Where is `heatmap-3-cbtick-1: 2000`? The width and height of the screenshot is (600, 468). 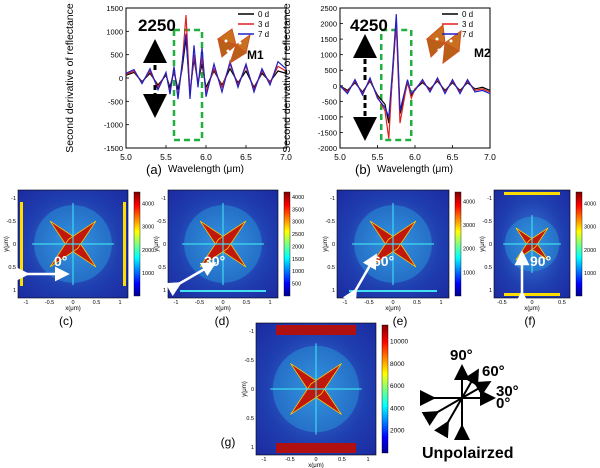
heatmap-3-cbtick-1: 2000 is located at coordinates (590, 251).